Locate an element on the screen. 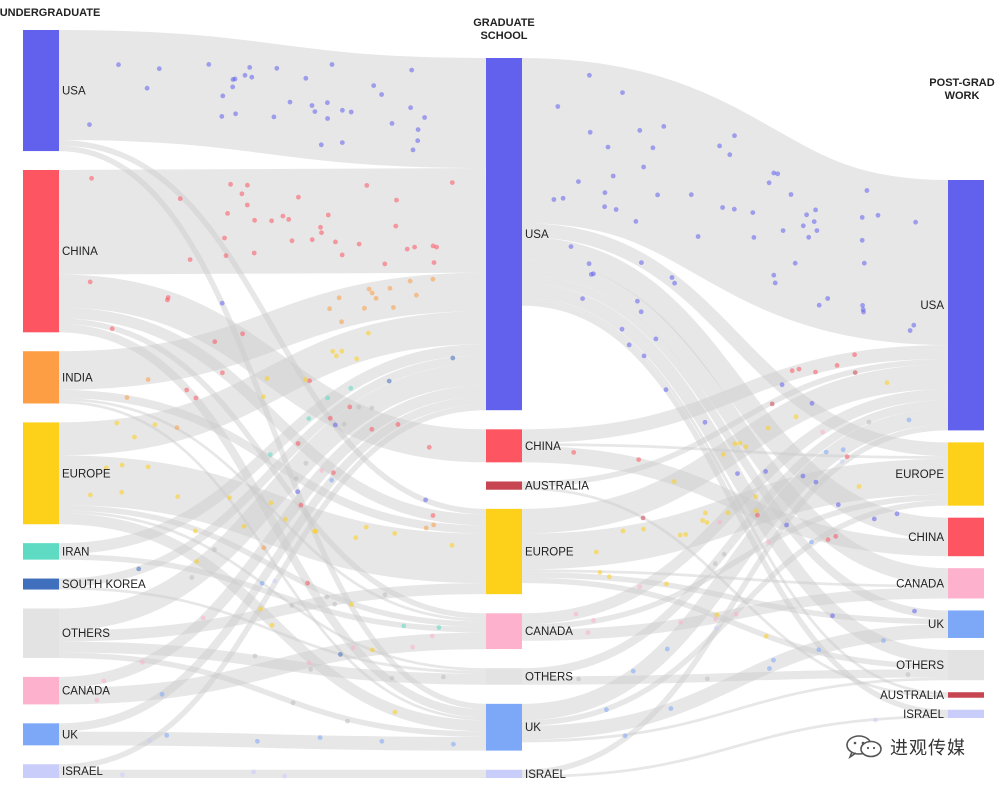 Image resolution: width=1000 pixels, height=788 pixels. flow-link-u_others-to-g_others is located at coordinates (272, 663).